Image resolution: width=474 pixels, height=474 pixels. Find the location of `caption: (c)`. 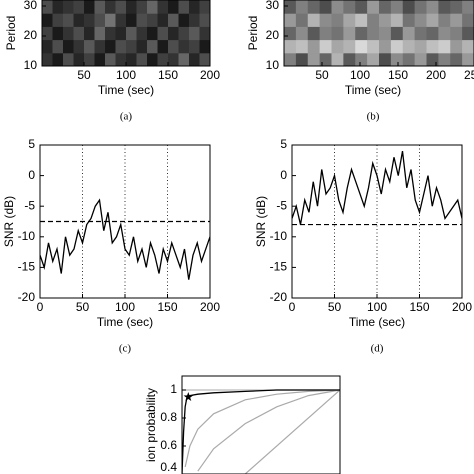

caption: (c) is located at coordinates (125, 349).